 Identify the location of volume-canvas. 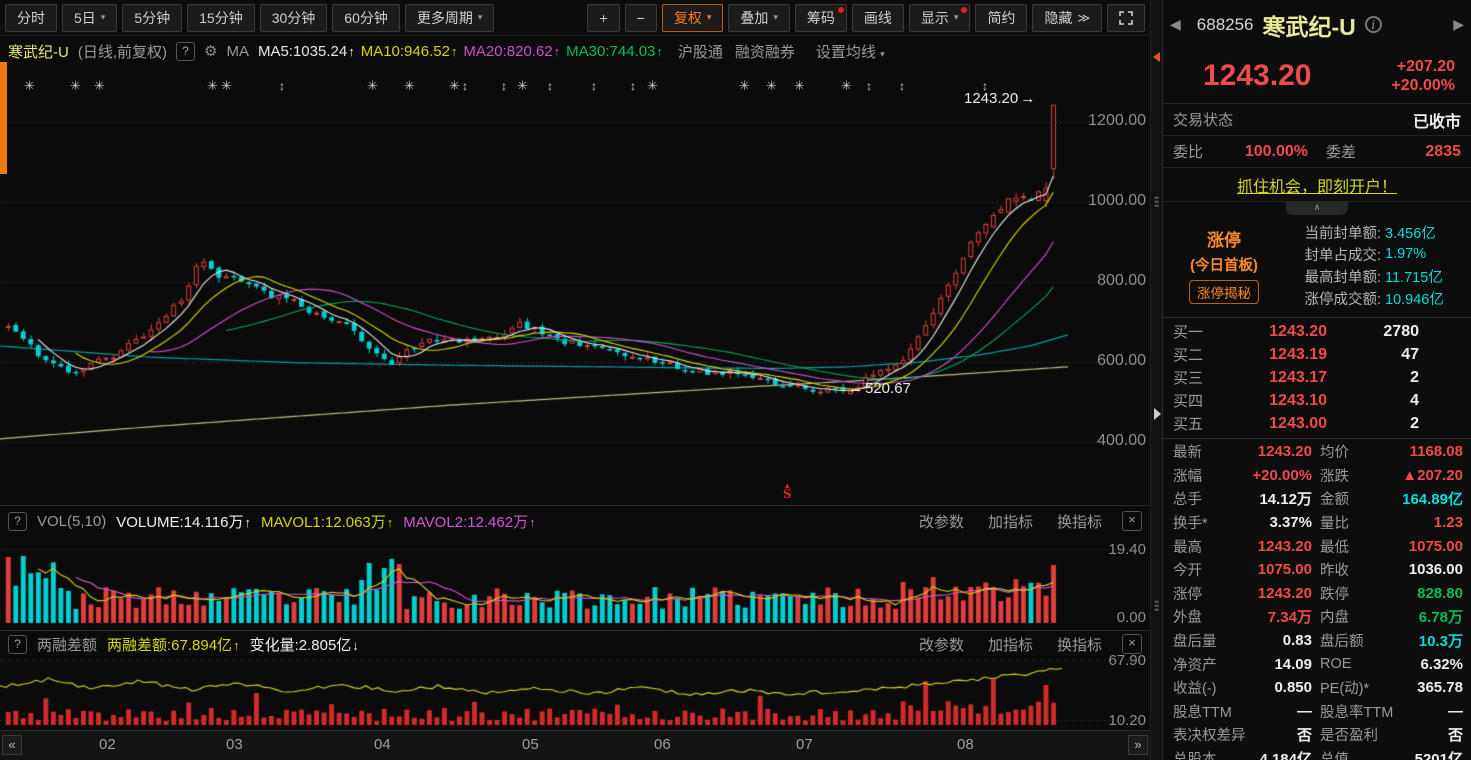
(575, 583).